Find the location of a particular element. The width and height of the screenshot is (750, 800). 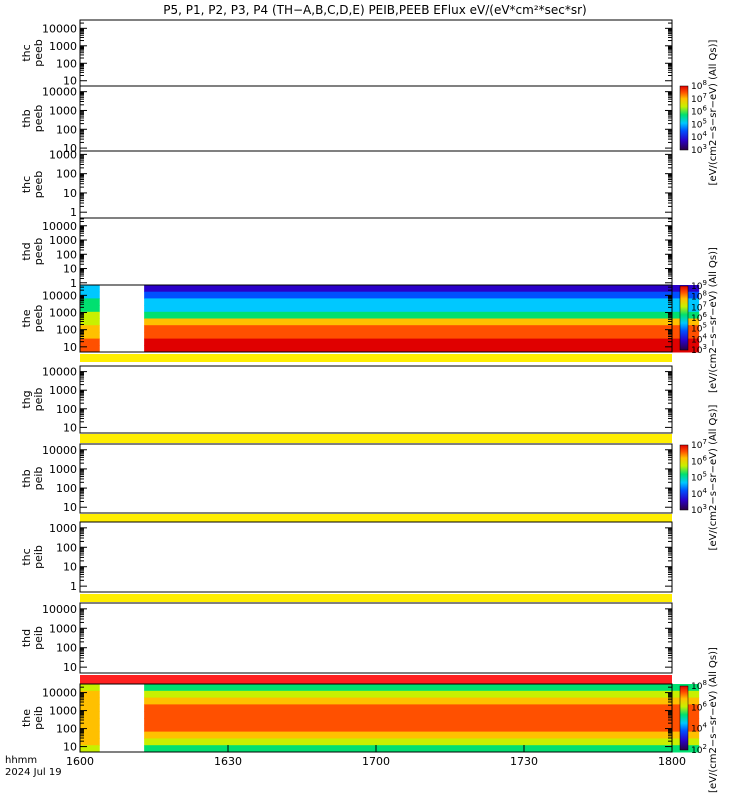

panel-thg-peib: 10000 1000 100 10 thg peib is located at coordinates (346, 404).